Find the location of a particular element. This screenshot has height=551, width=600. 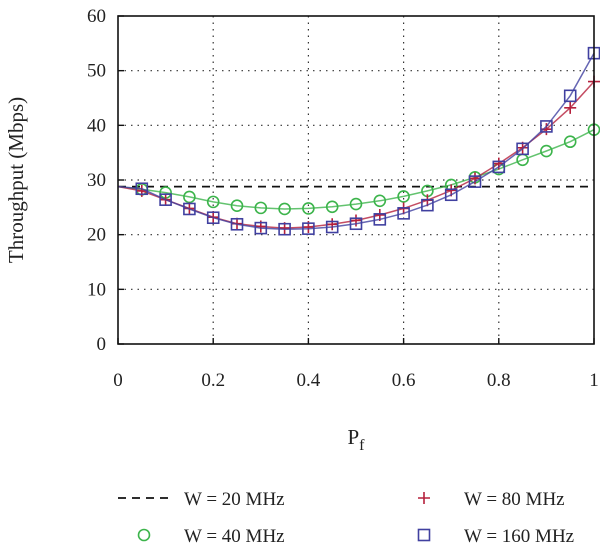

y-tick-label: 60 is located at coordinates (96, 16).